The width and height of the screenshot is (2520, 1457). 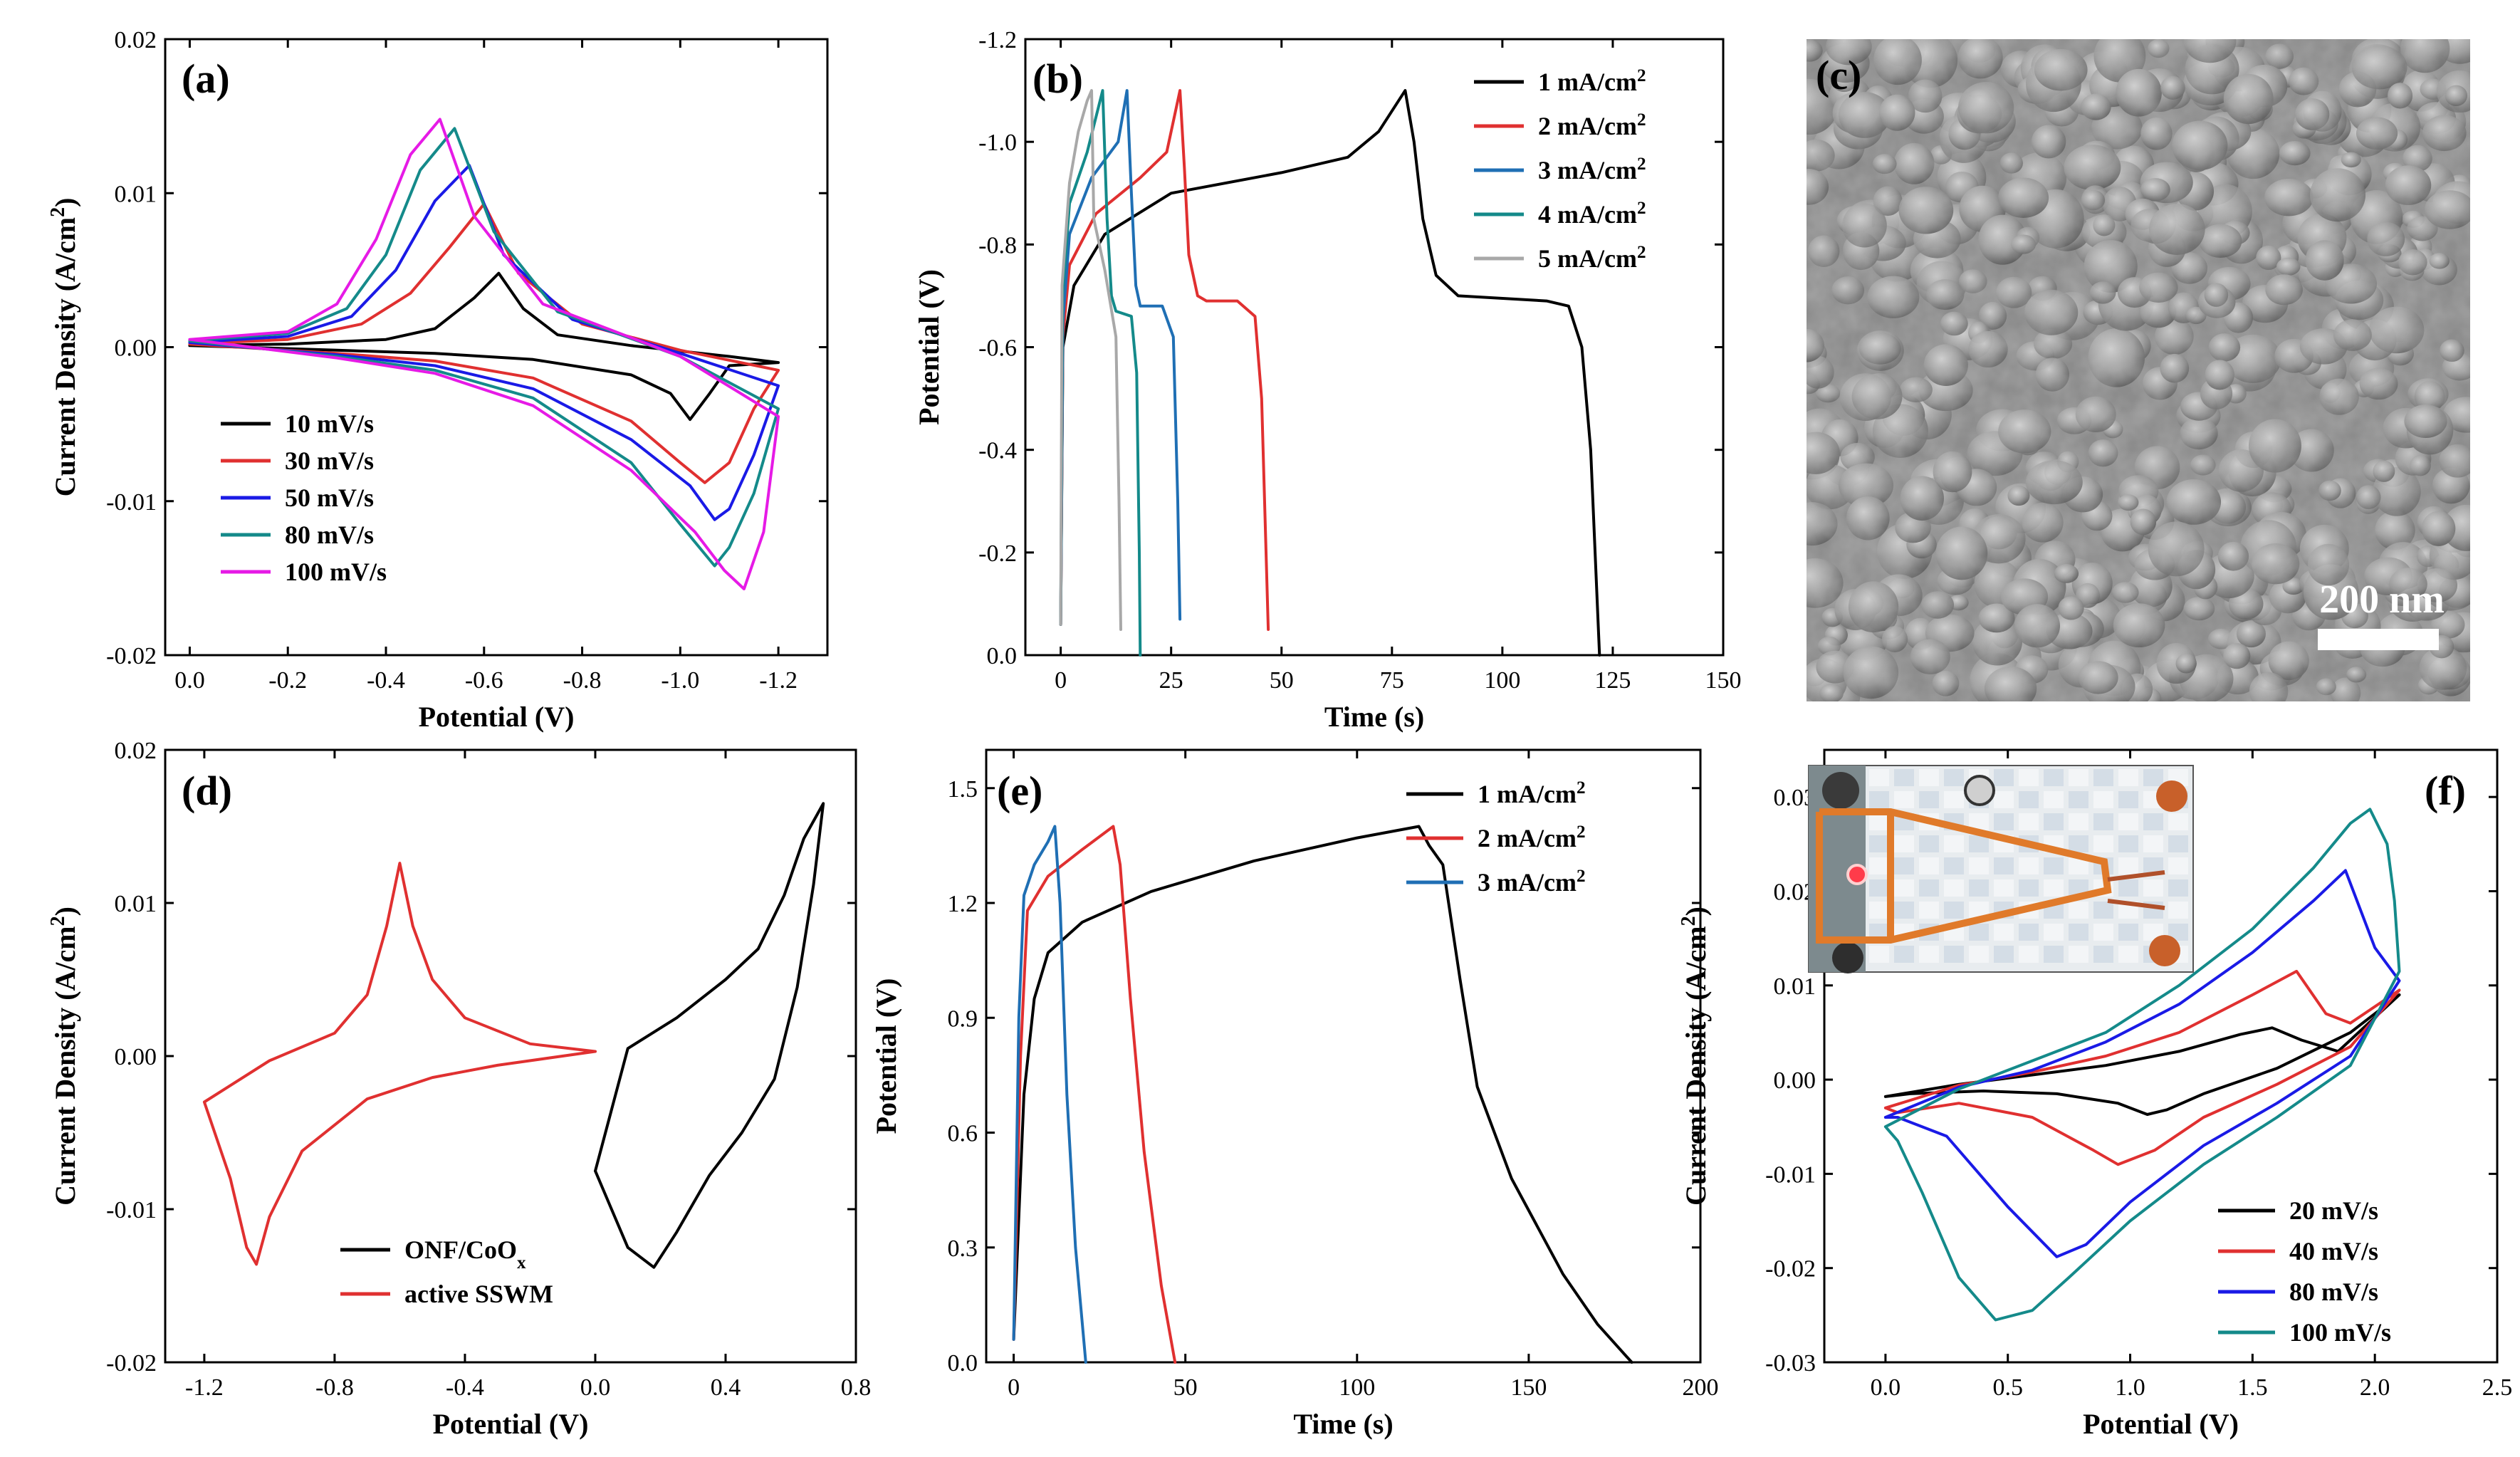 What do you see at coordinates (2130, 1387) in the screenshot?
I see `x-tick-label: 1.0` at bounding box center [2130, 1387].